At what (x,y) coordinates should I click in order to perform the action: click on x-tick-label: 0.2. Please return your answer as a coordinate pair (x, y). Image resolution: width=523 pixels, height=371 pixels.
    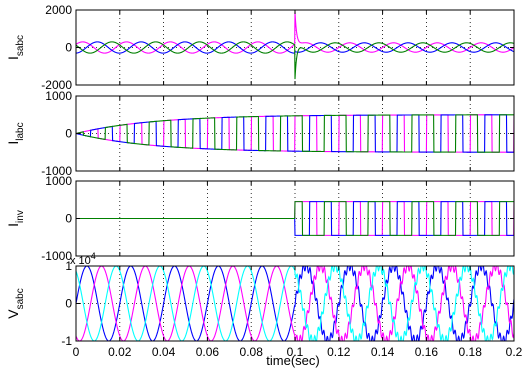
    Looking at the image, I should click on (514, 352).